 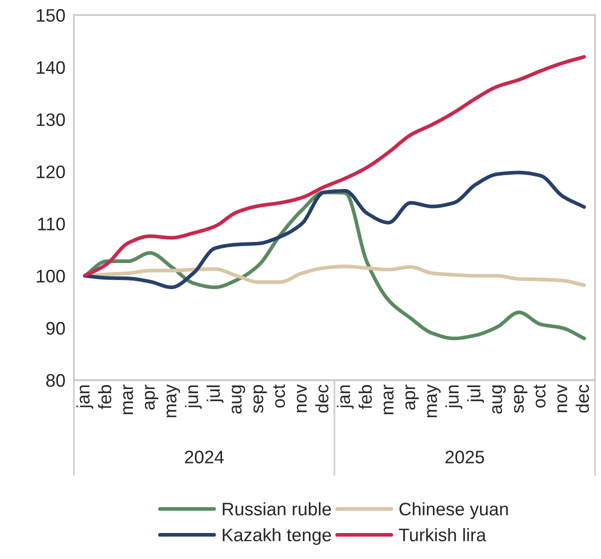 I want to click on y-tick-label: 100, so click(x=50, y=276).